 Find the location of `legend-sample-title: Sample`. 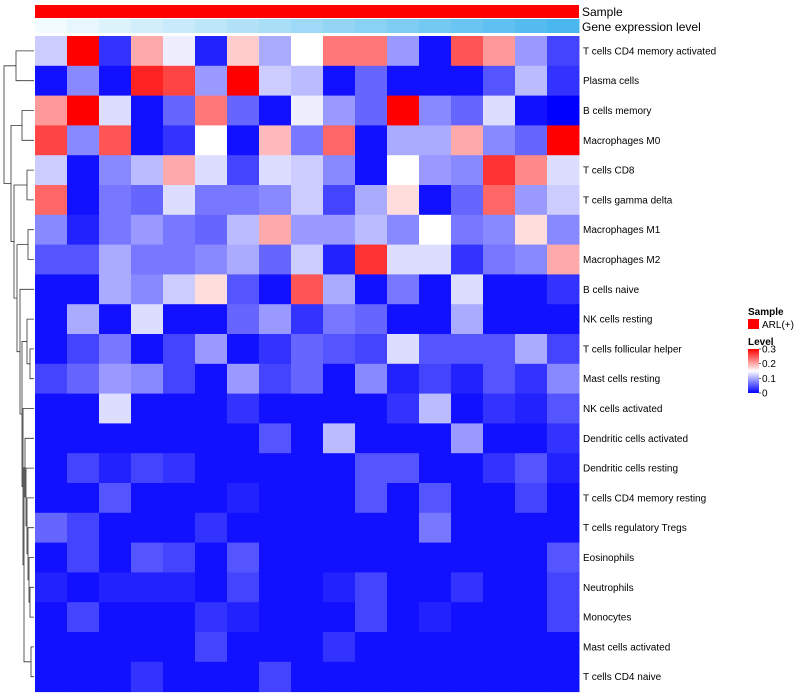

legend-sample-title: Sample is located at coordinates (766, 312).